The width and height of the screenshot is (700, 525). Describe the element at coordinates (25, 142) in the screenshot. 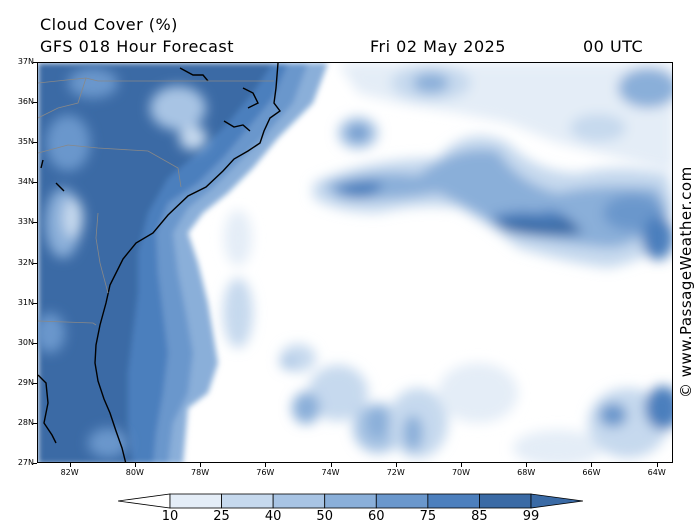

I see `latitude-label: 35N` at that location.